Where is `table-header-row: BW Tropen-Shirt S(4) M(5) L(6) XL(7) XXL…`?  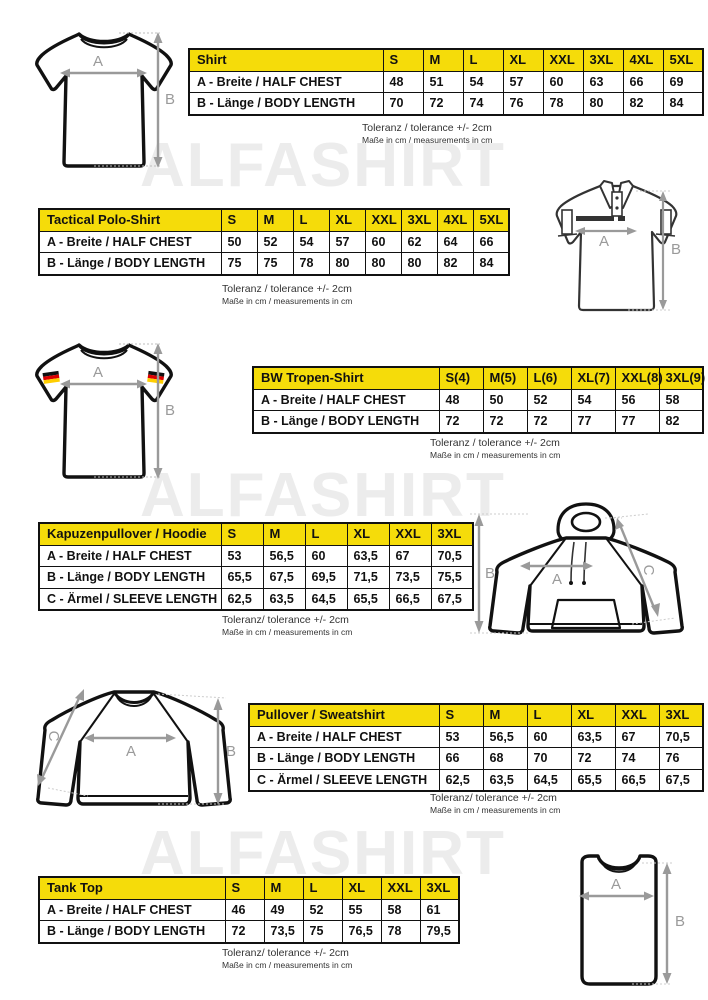
table-header-row: BW Tropen-Shirt S(4) M(5) L(6) XL(7) XXL… is located at coordinates (478, 378).